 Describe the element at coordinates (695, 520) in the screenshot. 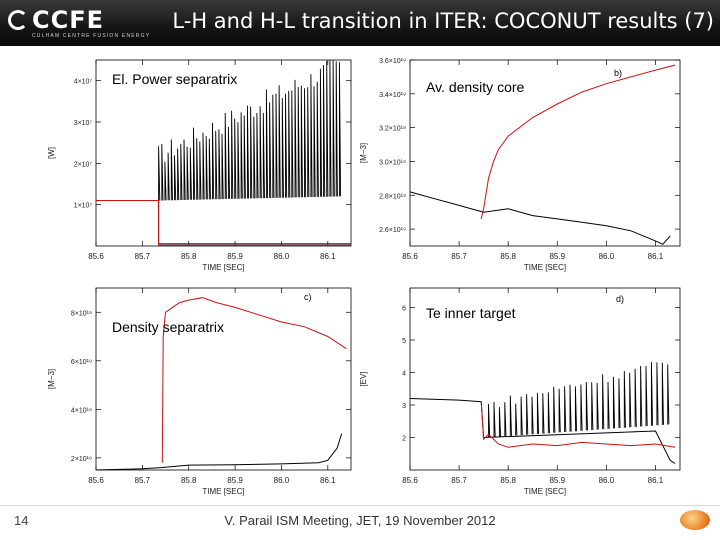

I see `jet-logo-icon` at that location.